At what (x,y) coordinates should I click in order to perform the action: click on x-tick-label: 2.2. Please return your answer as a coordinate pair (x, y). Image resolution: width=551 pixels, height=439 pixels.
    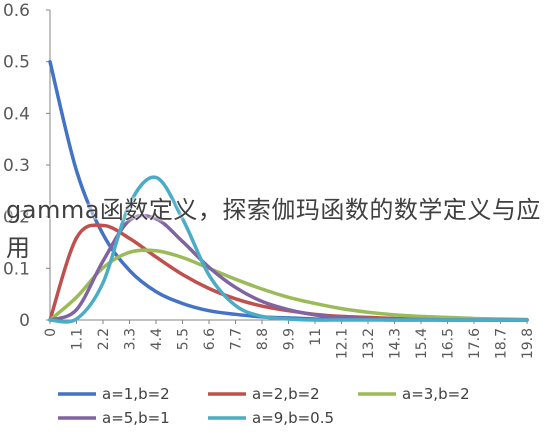
    Looking at the image, I should click on (104, 339).